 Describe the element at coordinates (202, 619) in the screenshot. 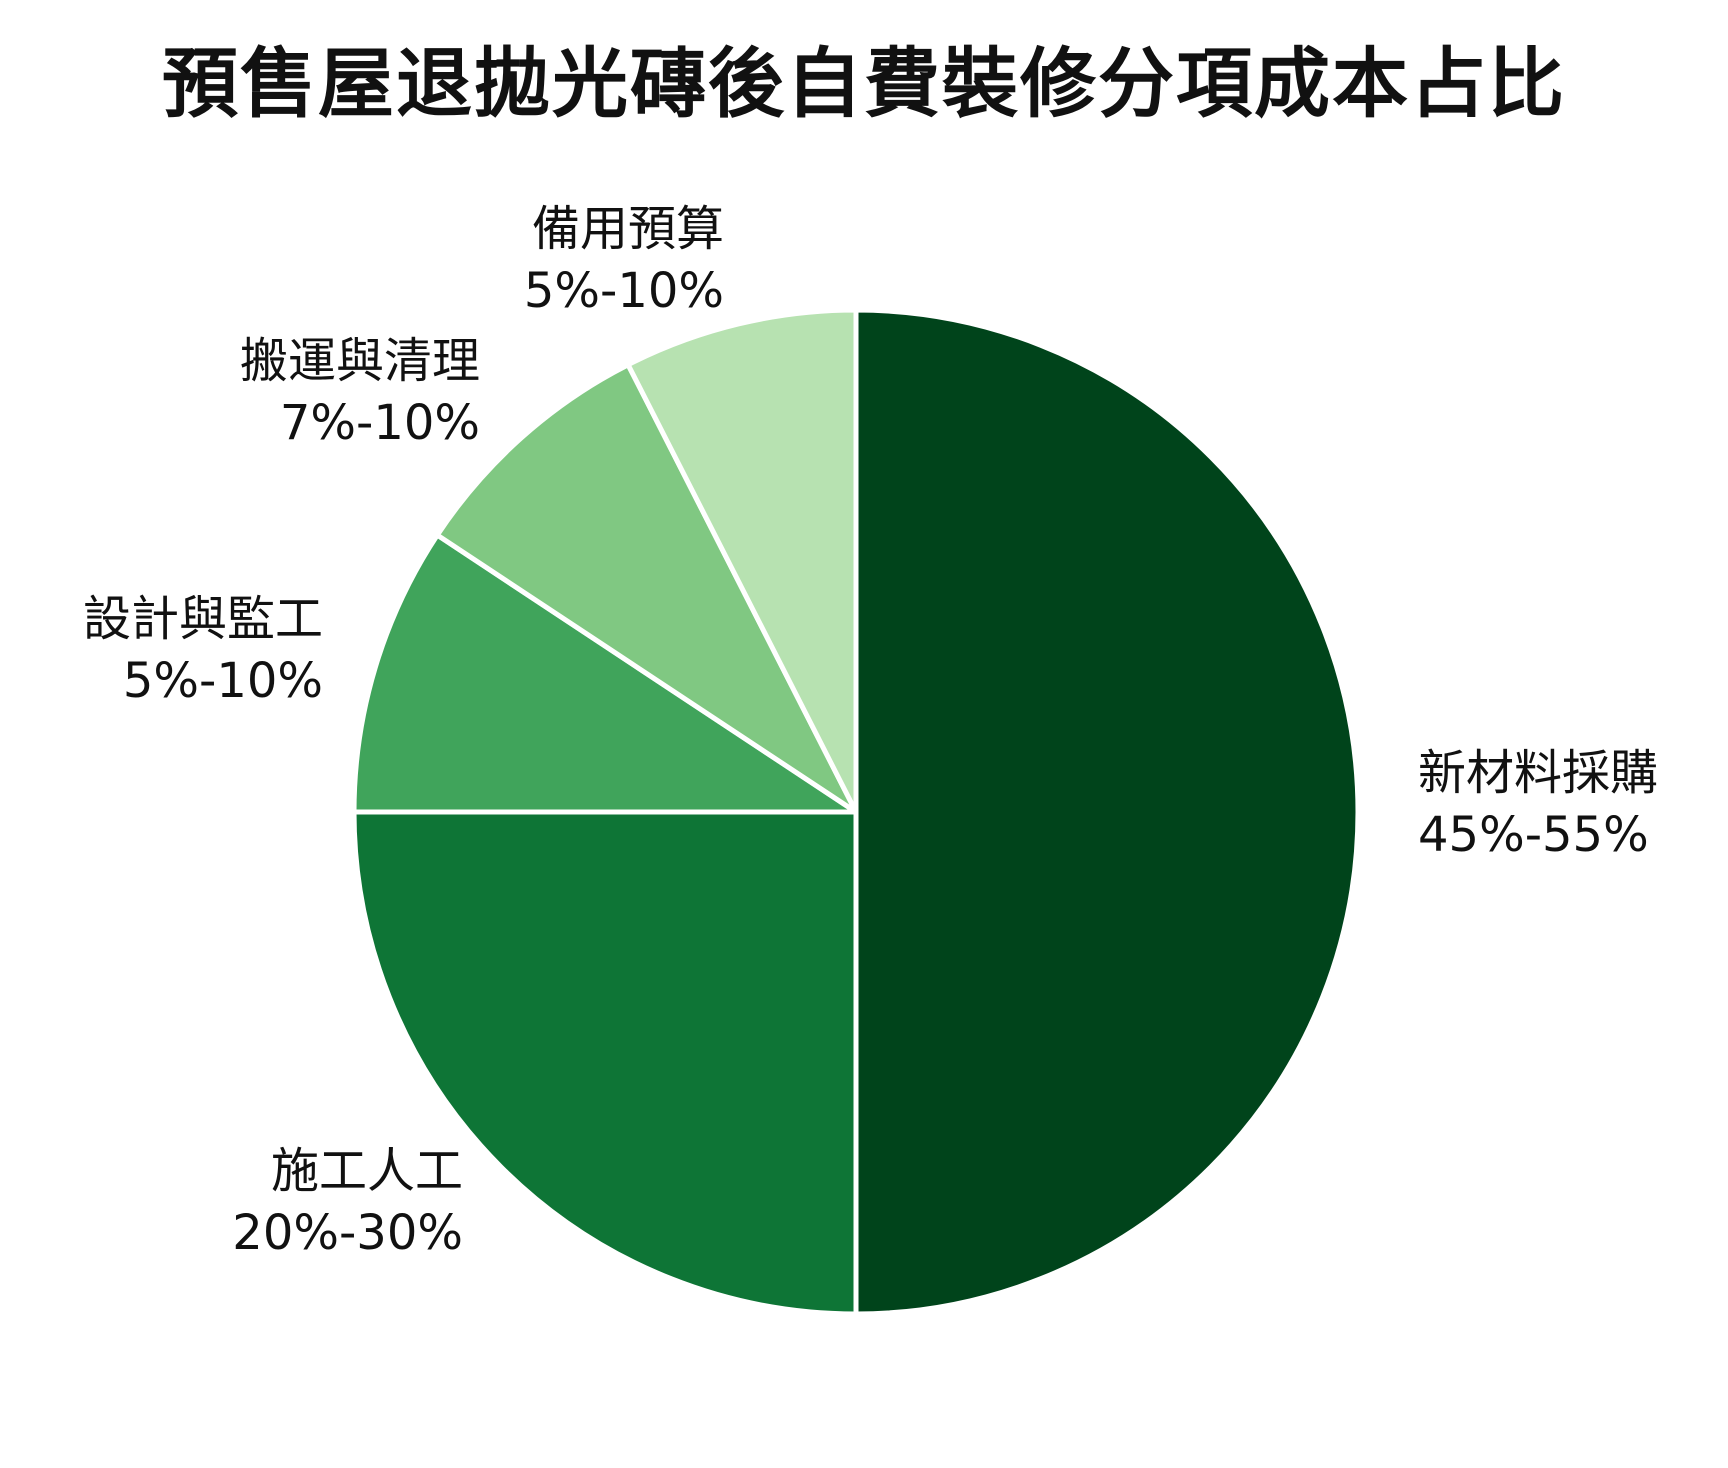

I see `label-name: 設計與監工` at that location.